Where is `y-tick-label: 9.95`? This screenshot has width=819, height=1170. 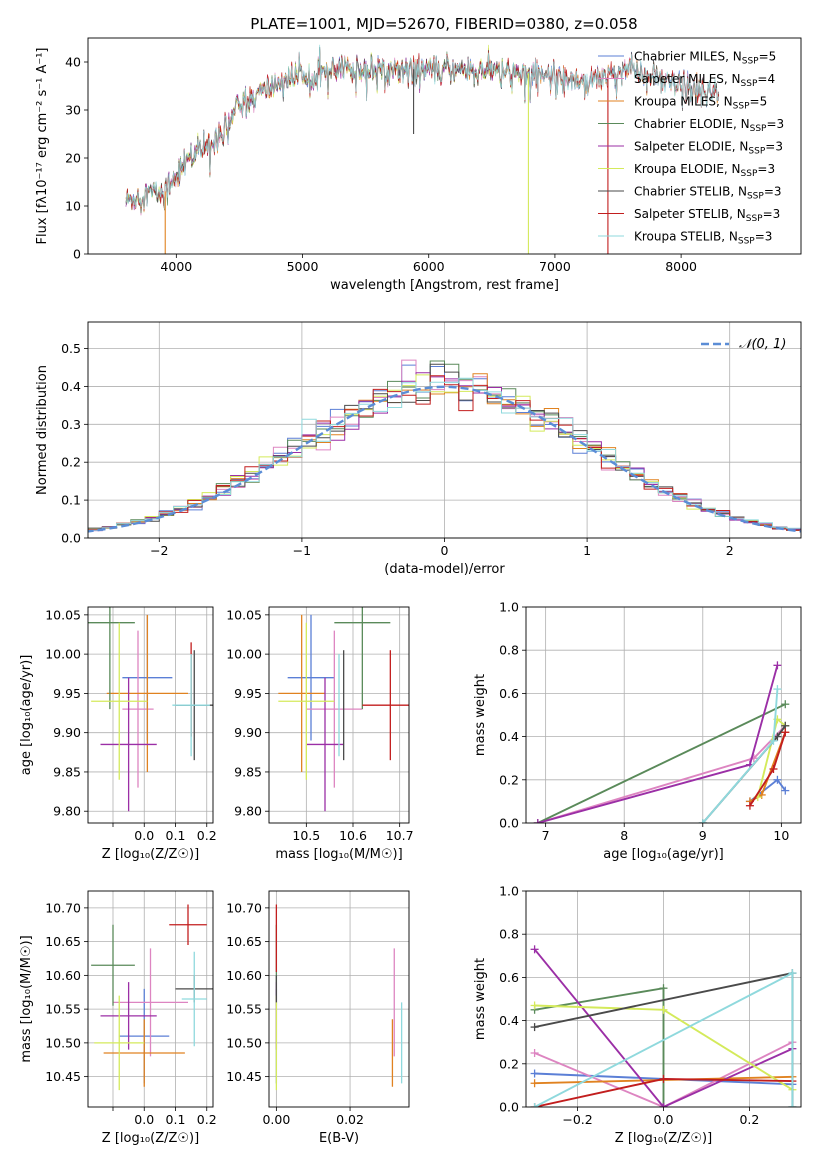
y-tick-label: 9.95 is located at coordinates (67, 693).